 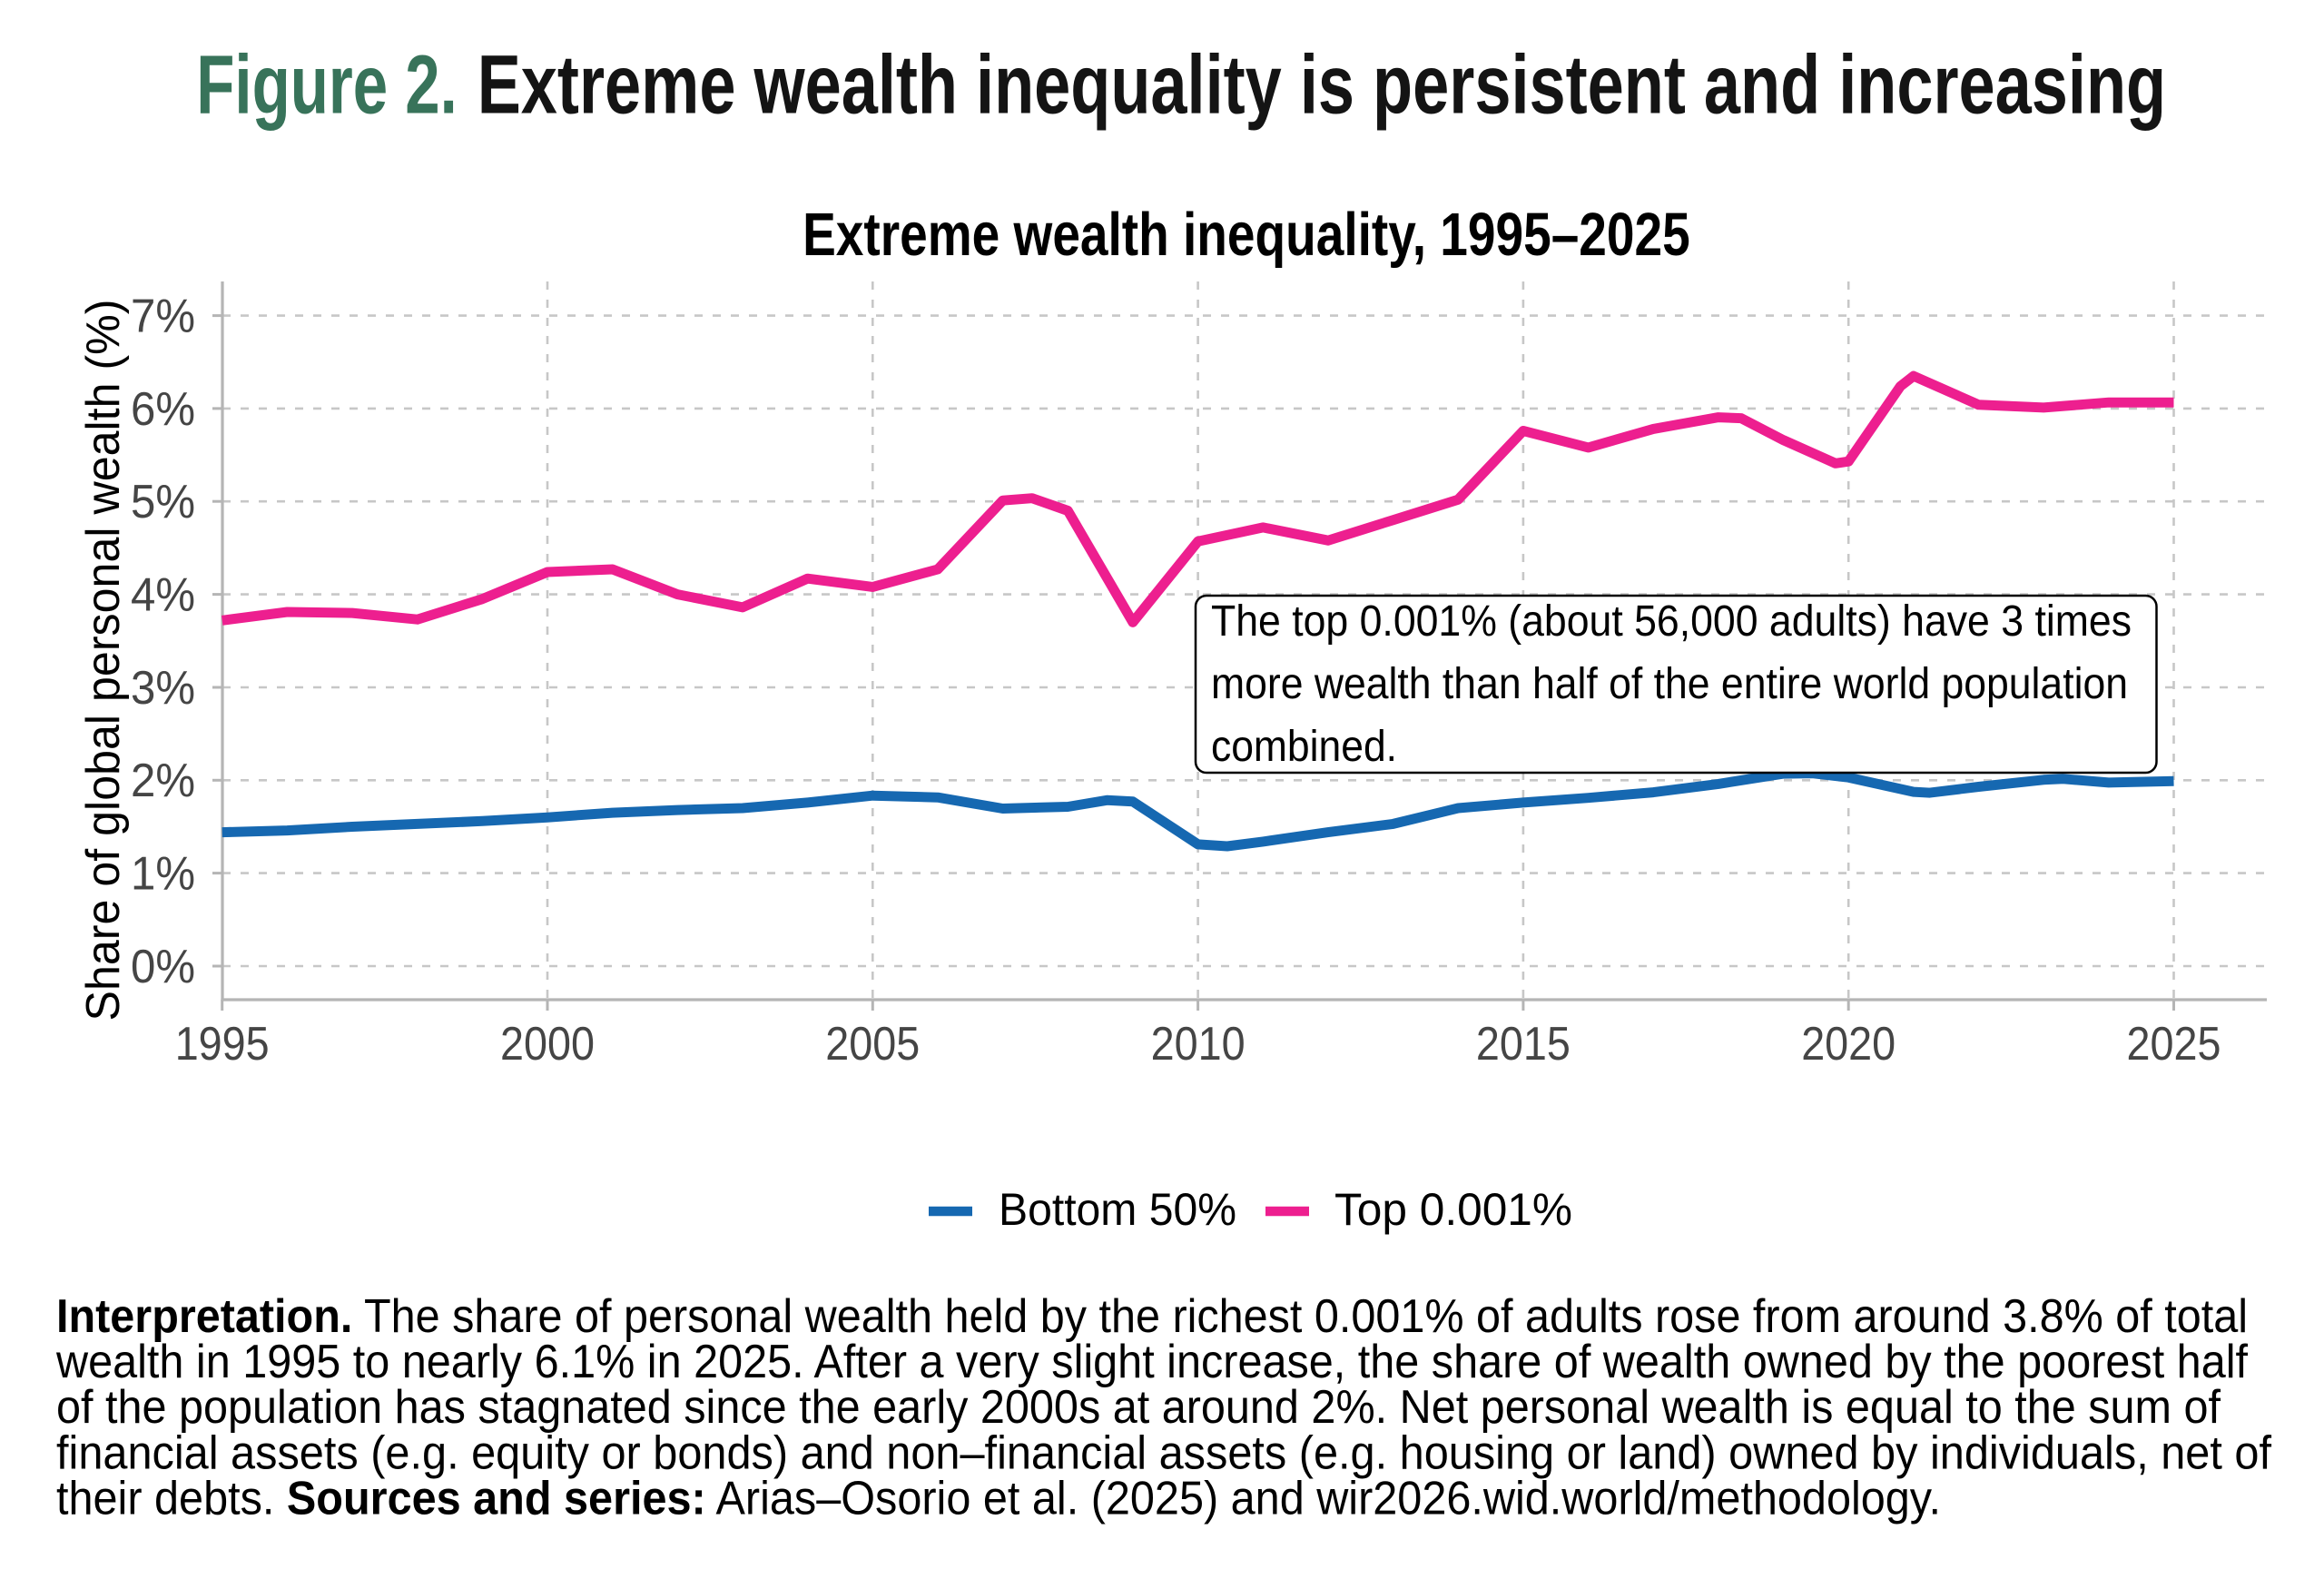 What do you see at coordinates (1848, 1044) in the screenshot?
I see `svg-text: 2020` at bounding box center [1848, 1044].